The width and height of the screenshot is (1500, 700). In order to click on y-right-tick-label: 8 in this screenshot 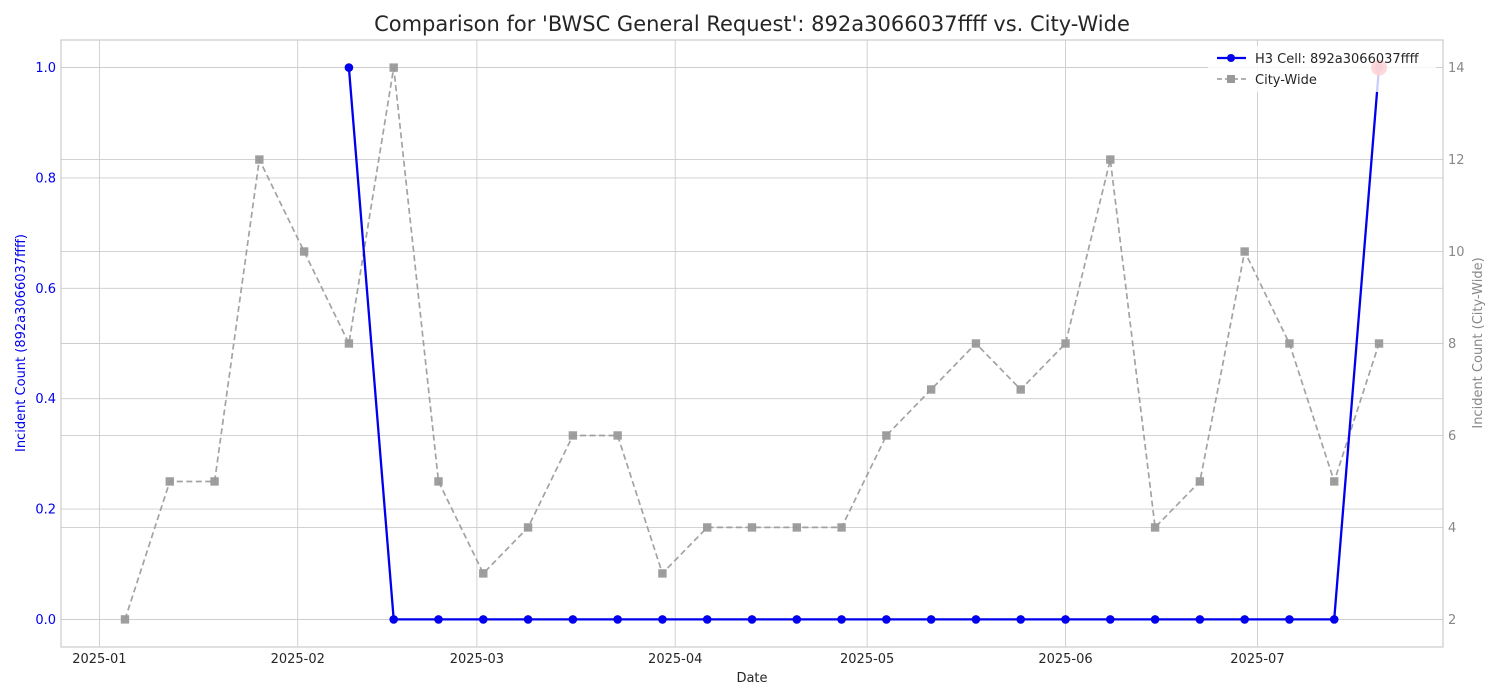, I will do `click(1452, 344)`.